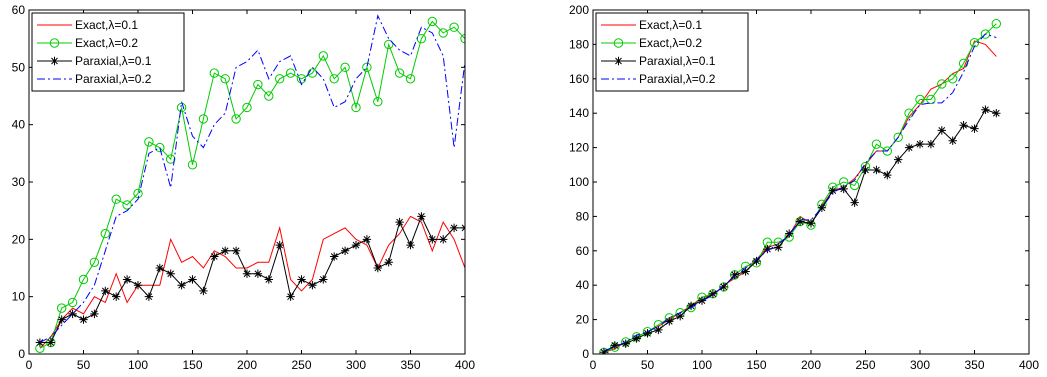 Image resolution: width=1047 pixels, height=377 pixels. Describe the element at coordinates (583, 320) in the screenshot. I see `y-tick-label: 20` at that location.